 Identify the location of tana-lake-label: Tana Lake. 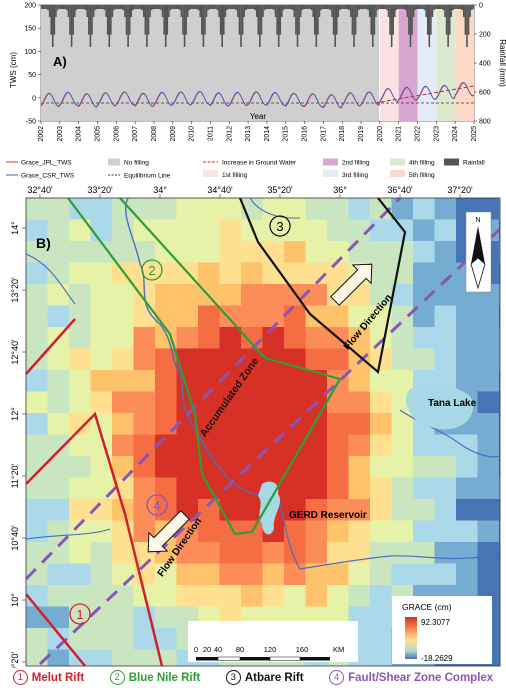
(452, 403).